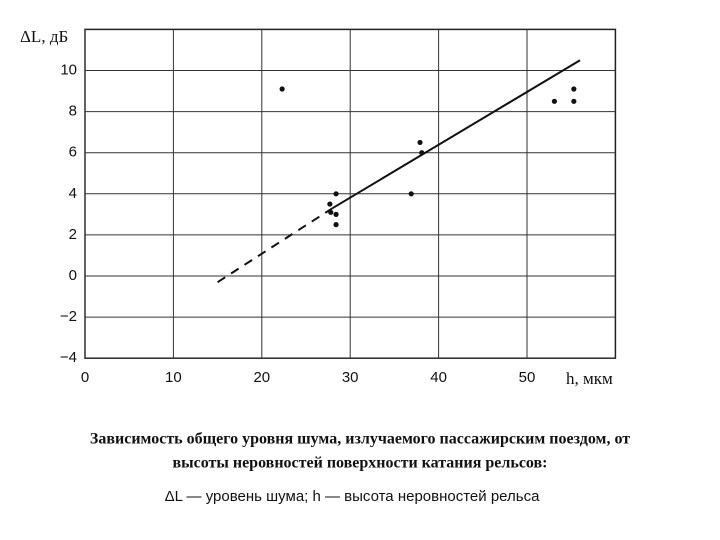 This screenshot has height=540, width=720. What do you see at coordinates (261, 377) in the screenshot?
I see `x-tick-label: 20` at bounding box center [261, 377].